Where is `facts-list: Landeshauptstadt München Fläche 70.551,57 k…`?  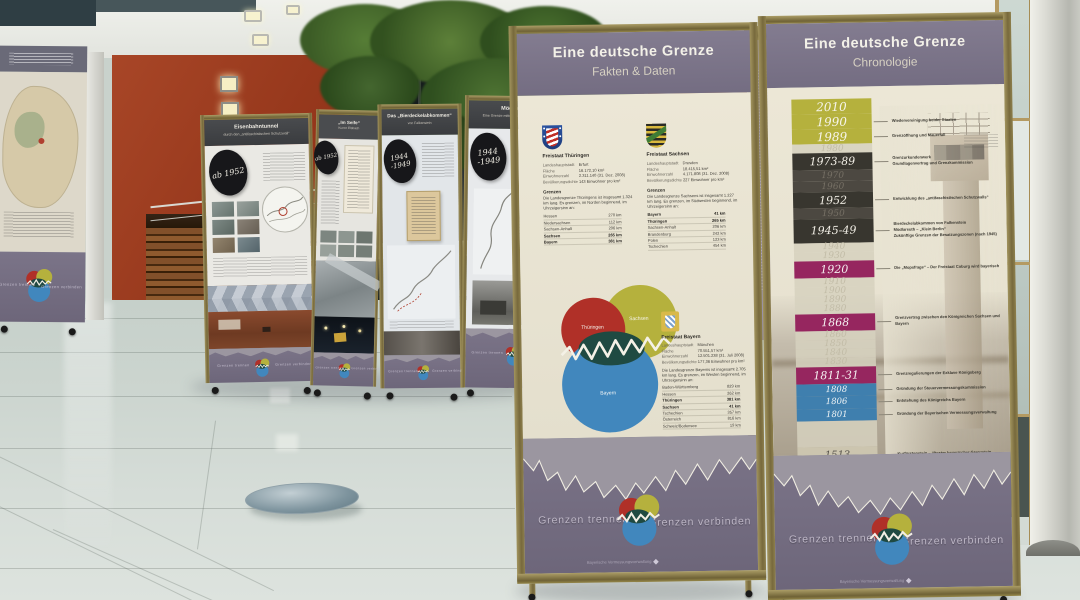 facts-list: Landeshauptstadt München Fläche 70.551,57 k… is located at coordinates (707, 353).